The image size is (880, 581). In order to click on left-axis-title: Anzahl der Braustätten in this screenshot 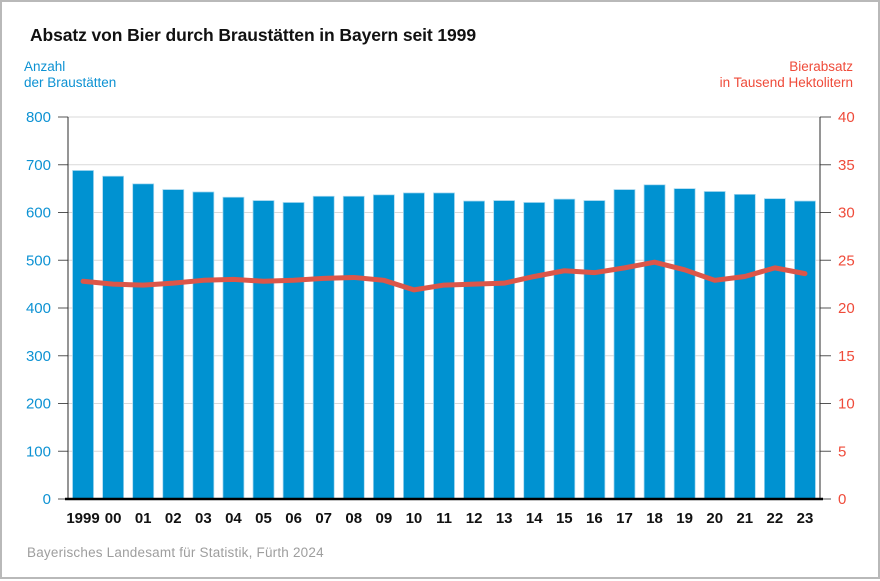, I will do `click(70, 75)`.